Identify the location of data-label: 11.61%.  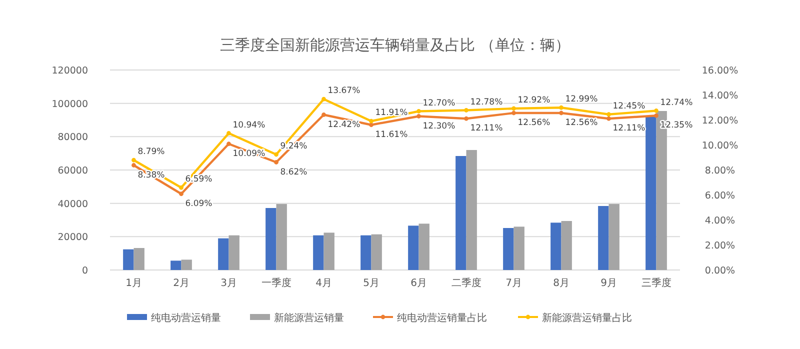
(391, 135).